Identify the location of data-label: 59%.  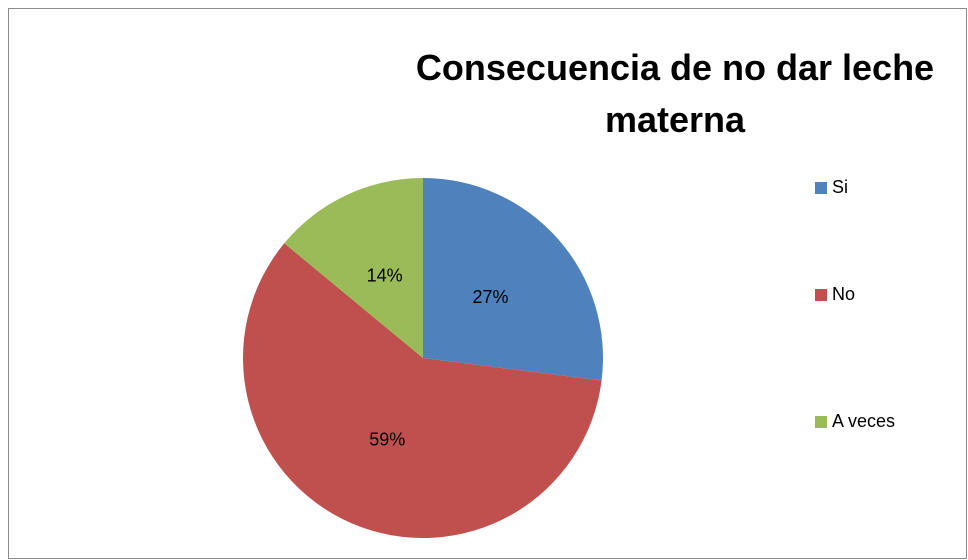
(387, 439).